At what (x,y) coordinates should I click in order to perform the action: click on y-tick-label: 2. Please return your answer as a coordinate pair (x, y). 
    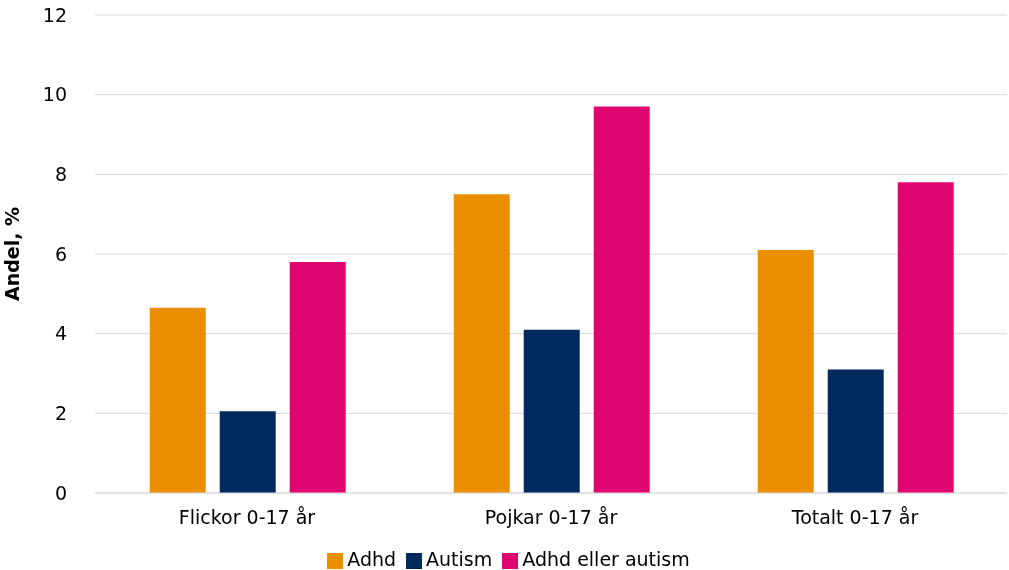
    Looking at the image, I should click on (60, 413).